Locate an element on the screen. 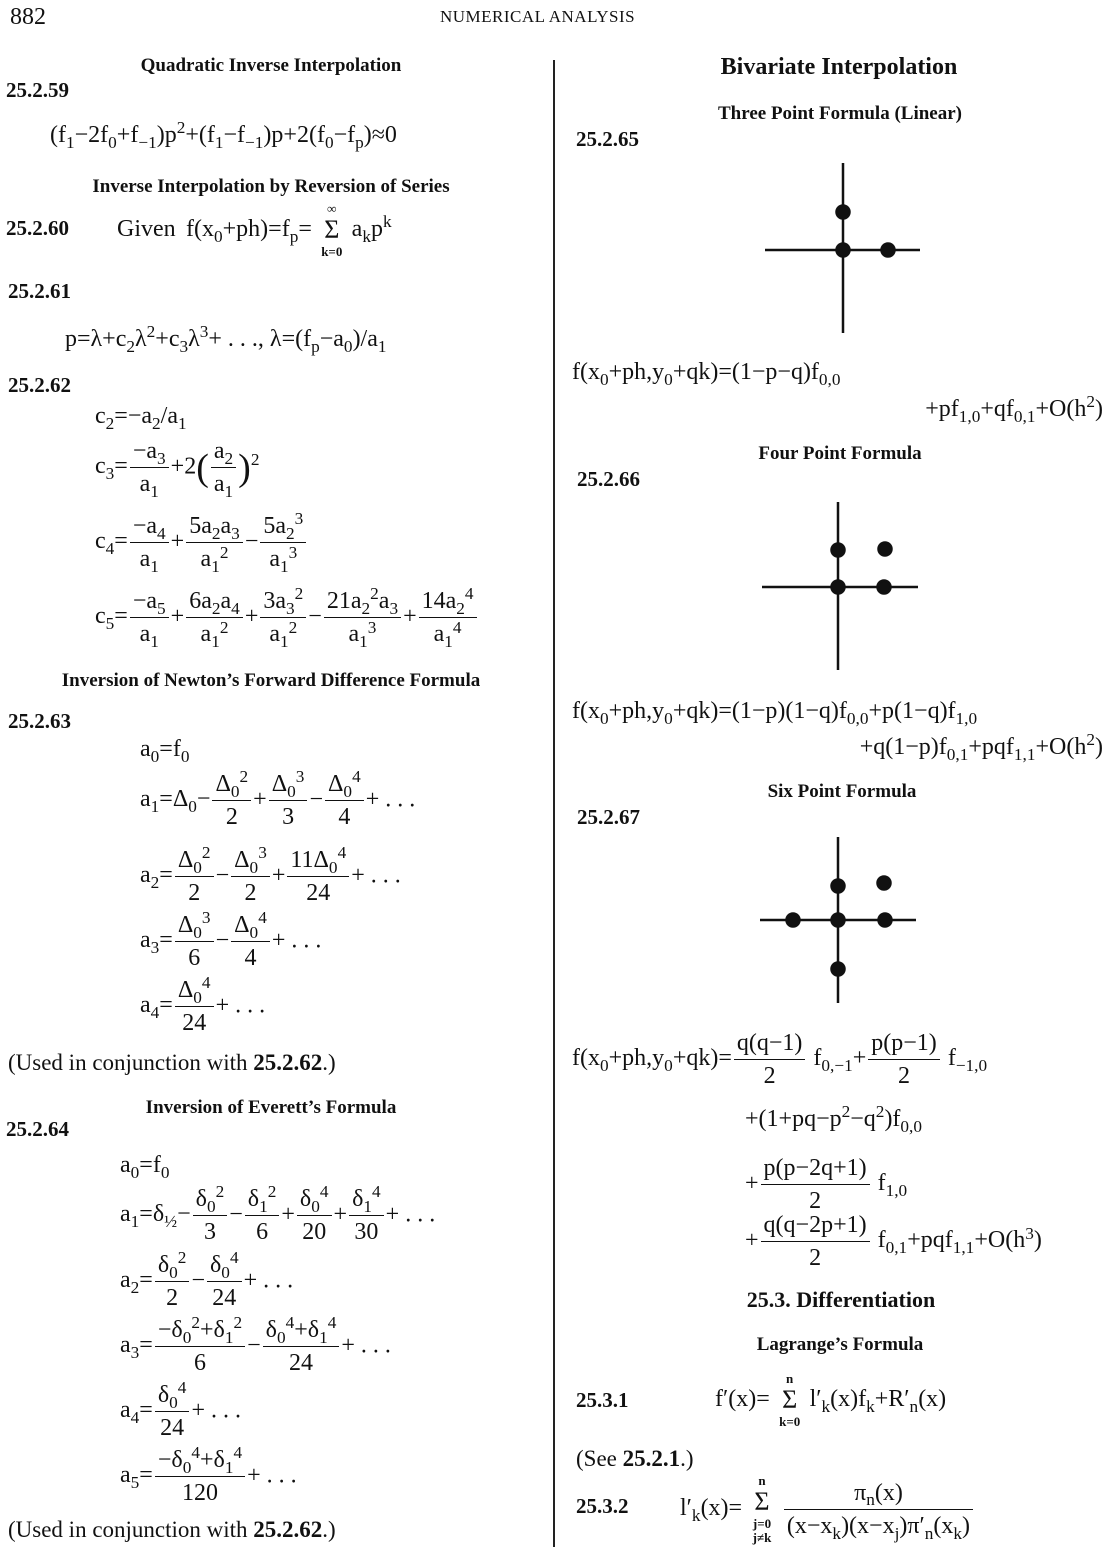 The image size is (1105, 1547). numerator: Δ02 is located at coordinates (194, 861).